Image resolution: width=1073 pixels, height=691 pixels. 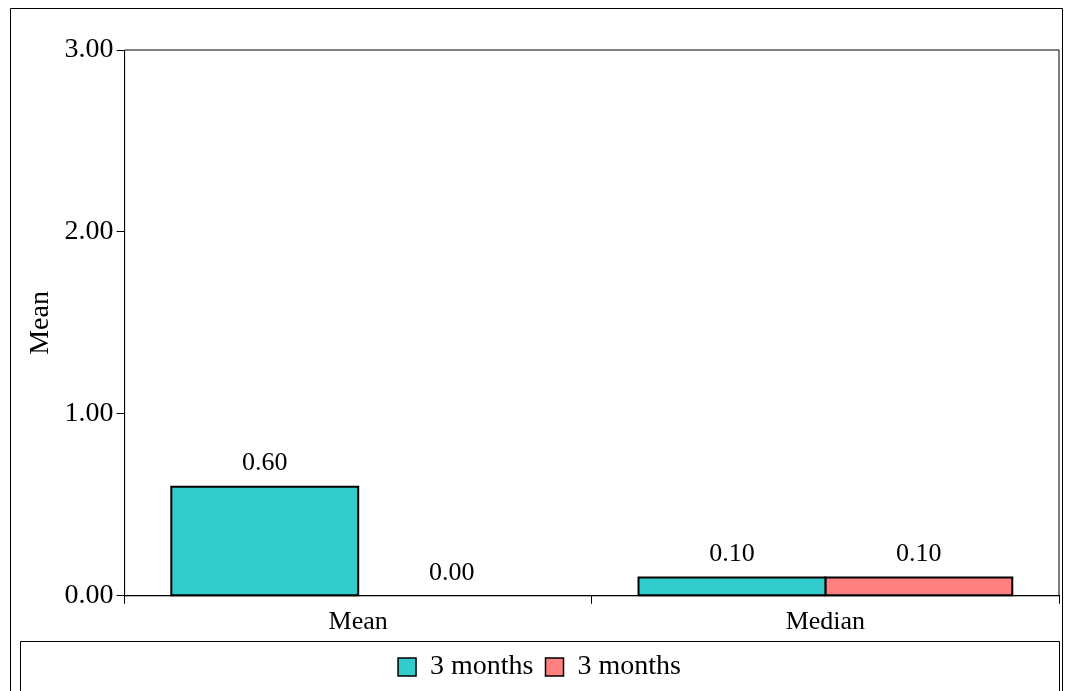 I want to click on y-tick-label: 3.00, so click(x=89, y=48).